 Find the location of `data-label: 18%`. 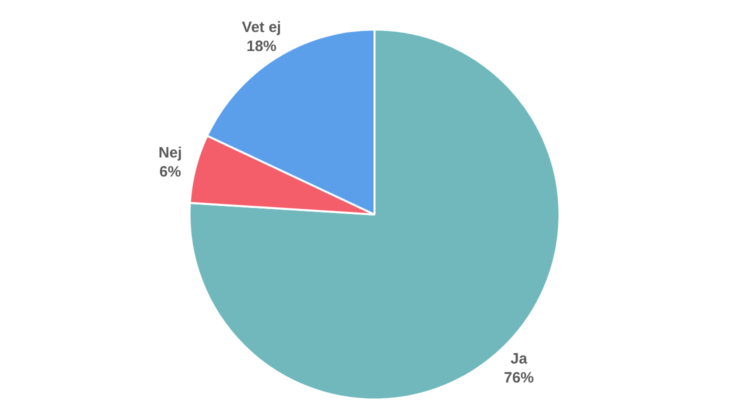

data-label: 18% is located at coordinates (261, 46).